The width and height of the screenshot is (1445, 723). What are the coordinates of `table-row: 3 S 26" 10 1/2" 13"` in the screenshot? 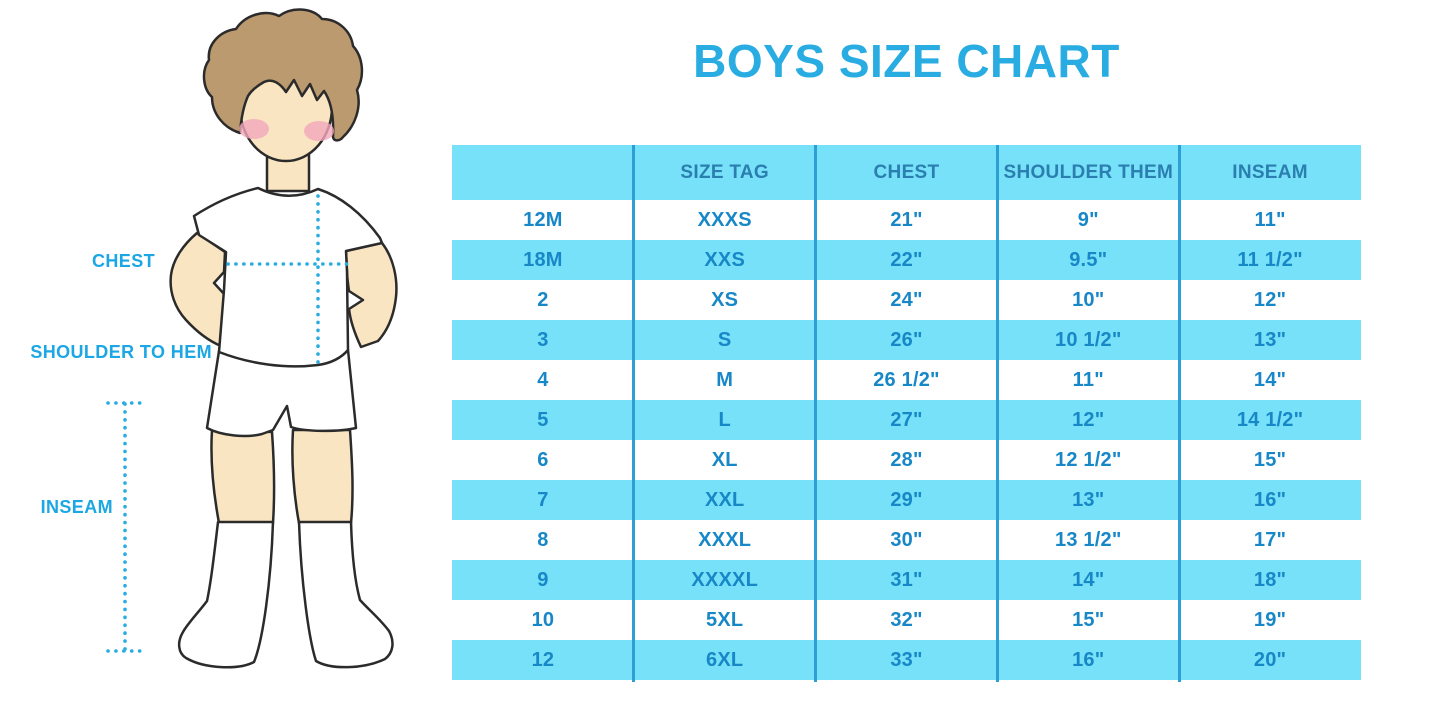 It's located at (906, 340).